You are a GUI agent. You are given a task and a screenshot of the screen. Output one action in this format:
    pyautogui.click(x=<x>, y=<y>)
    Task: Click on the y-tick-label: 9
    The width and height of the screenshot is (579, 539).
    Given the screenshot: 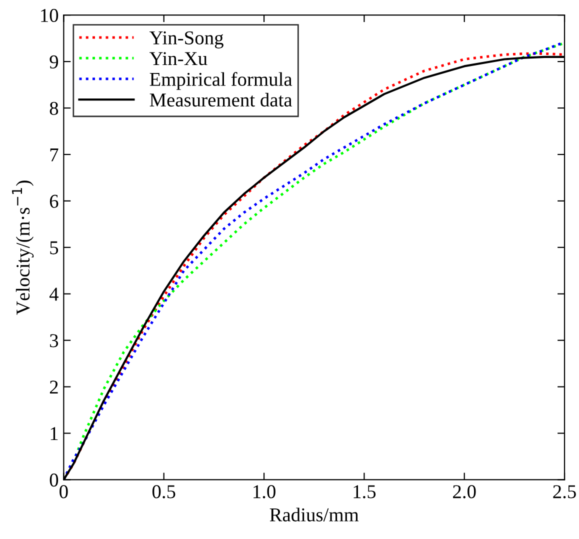 What is the action you would take?
    pyautogui.click(x=54, y=61)
    